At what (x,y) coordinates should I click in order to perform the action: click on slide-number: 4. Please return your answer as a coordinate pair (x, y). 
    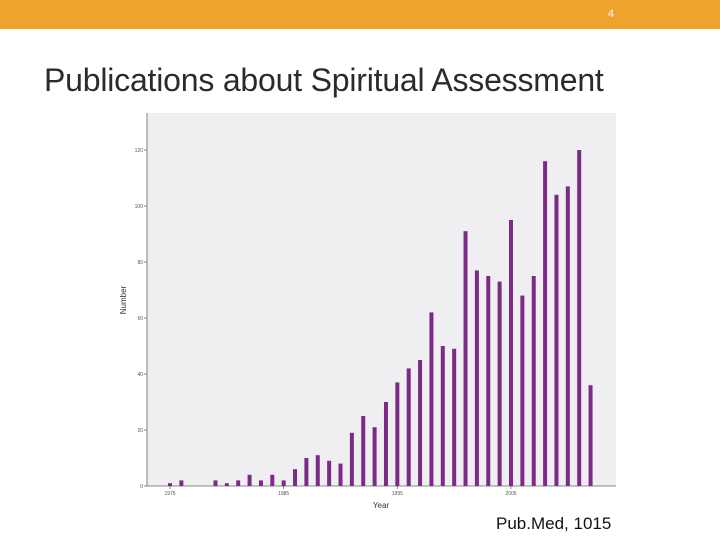
    Looking at the image, I should click on (610, 14).